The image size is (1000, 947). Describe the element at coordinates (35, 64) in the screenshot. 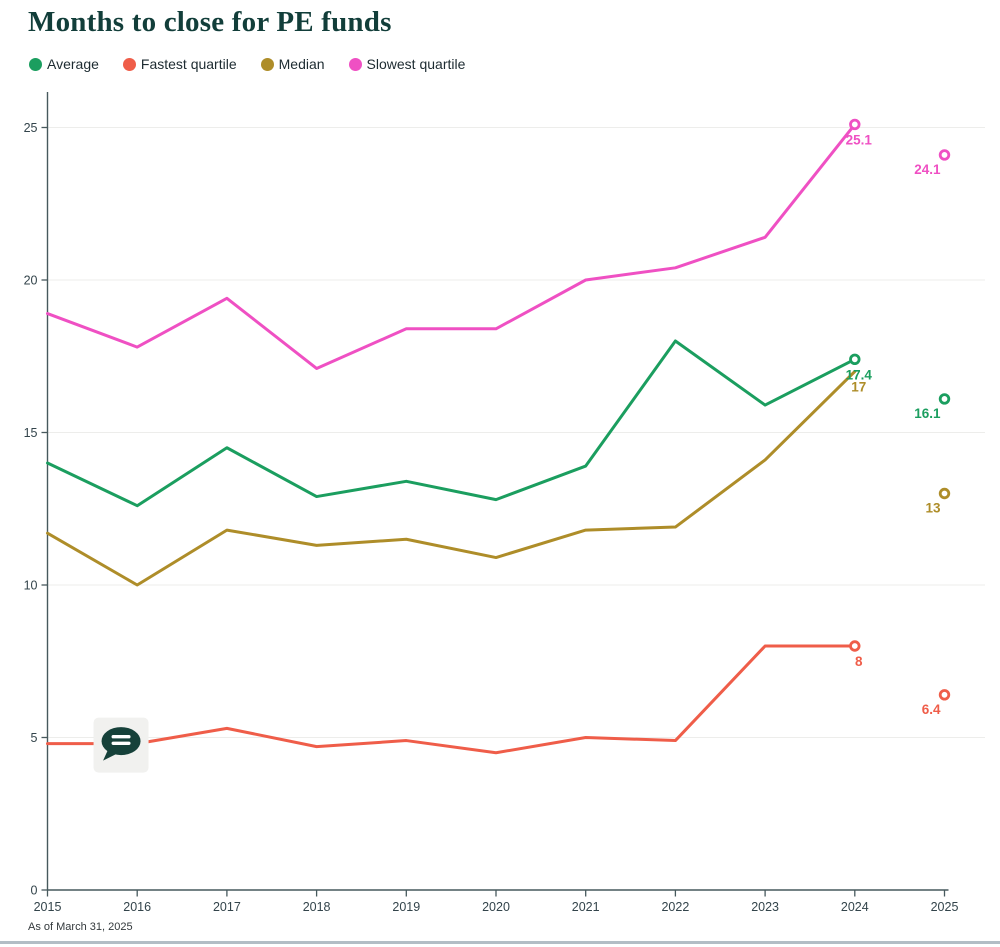

I see `legend-dot-average` at that location.